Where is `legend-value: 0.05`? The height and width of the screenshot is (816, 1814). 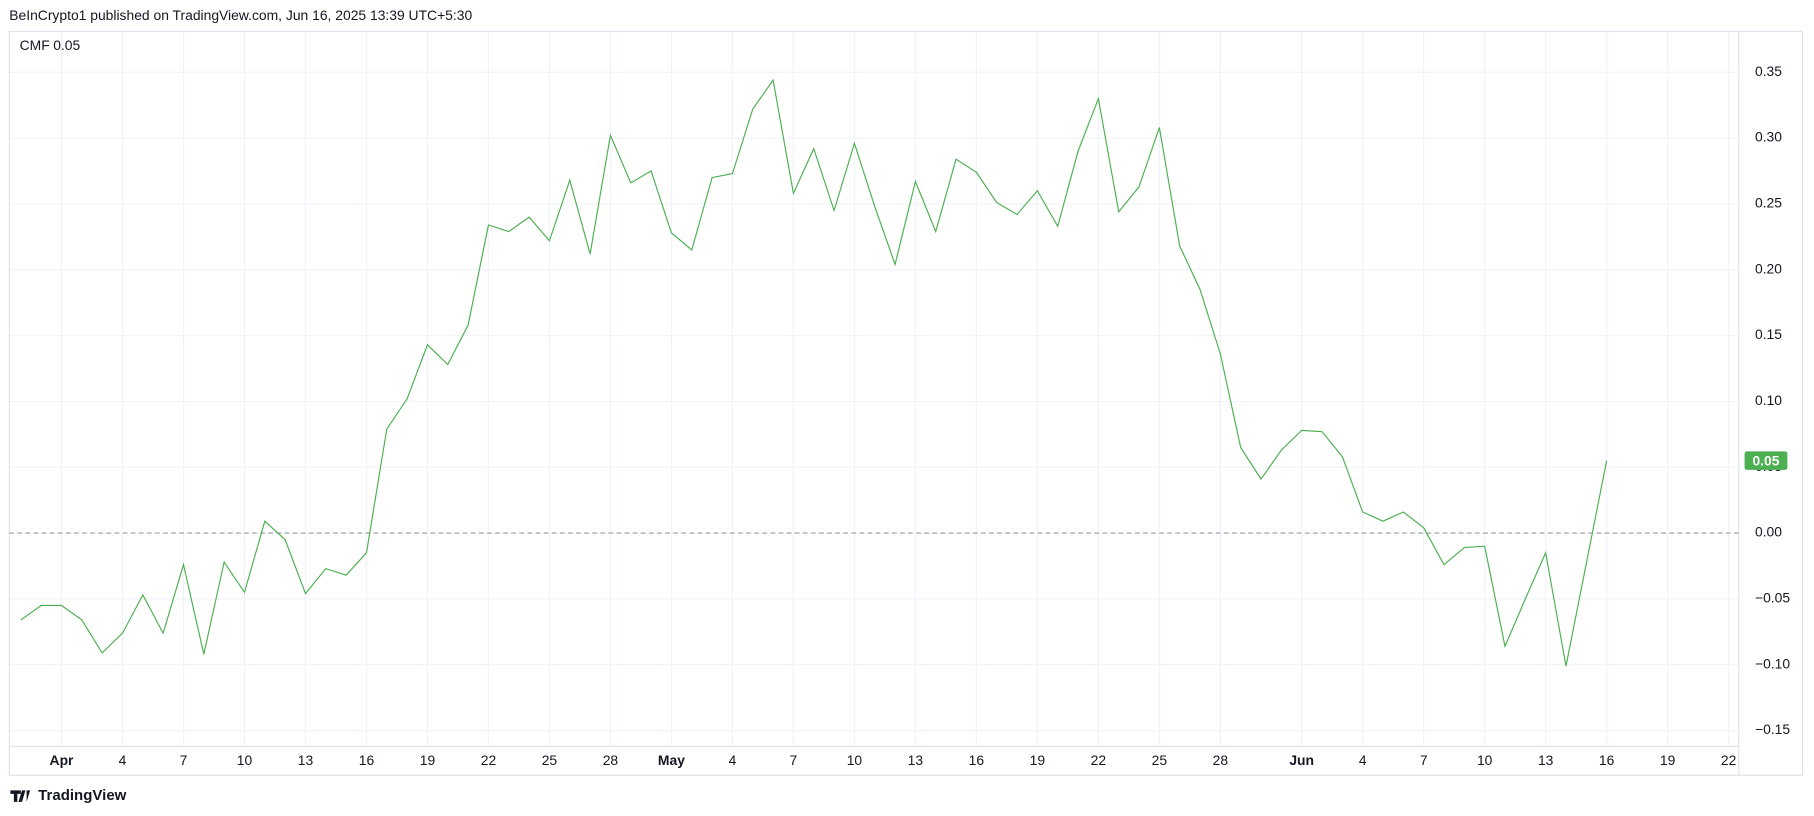 legend-value: 0.05 is located at coordinates (66, 45).